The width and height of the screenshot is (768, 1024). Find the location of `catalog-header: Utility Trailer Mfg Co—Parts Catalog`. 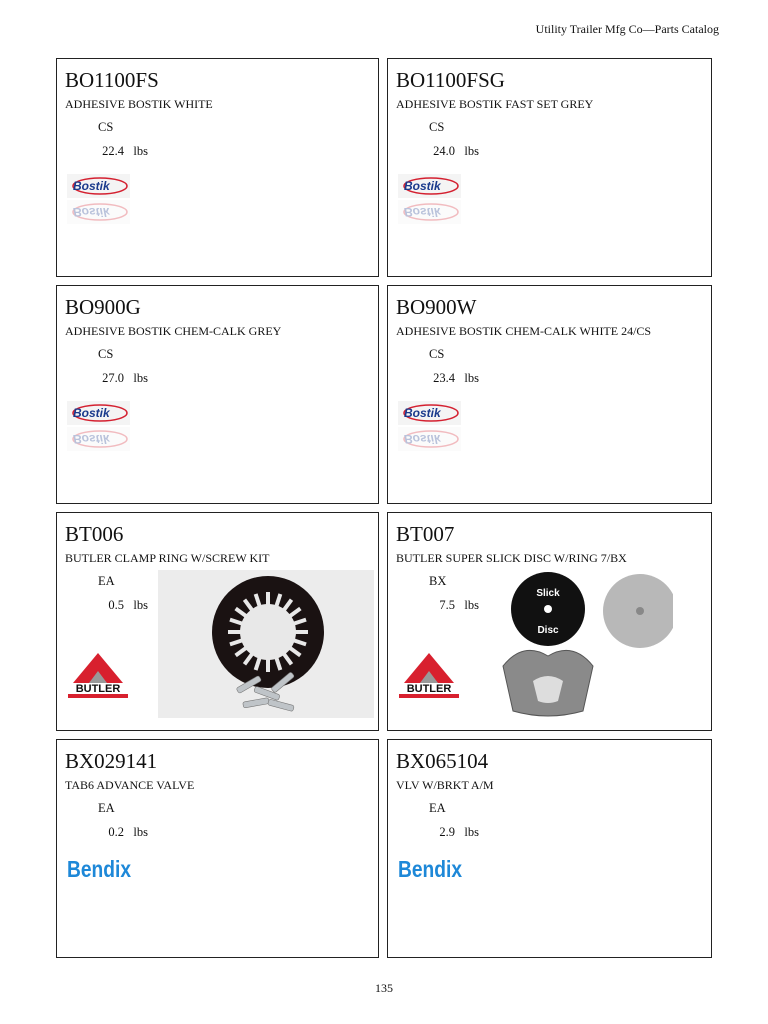

catalog-header: Utility Trailer Mfg Co—Parts Catalog is located at coordinates (627, 29).